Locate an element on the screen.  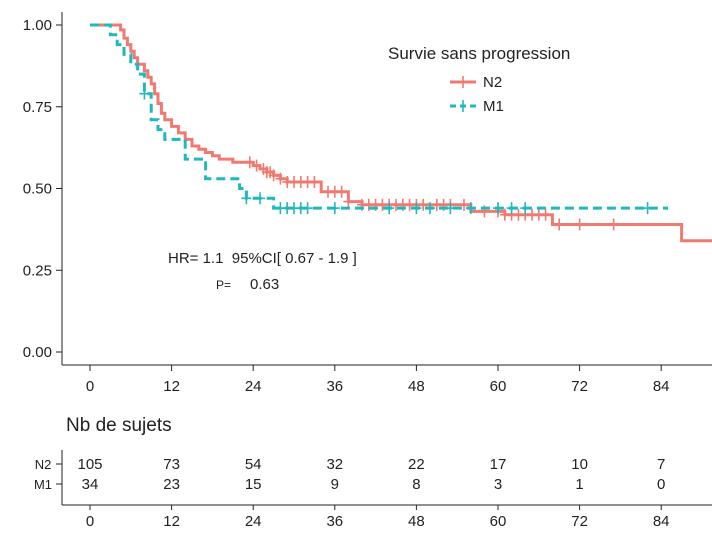
risk-count-m1: 1 is located at coordinates (579, 484).